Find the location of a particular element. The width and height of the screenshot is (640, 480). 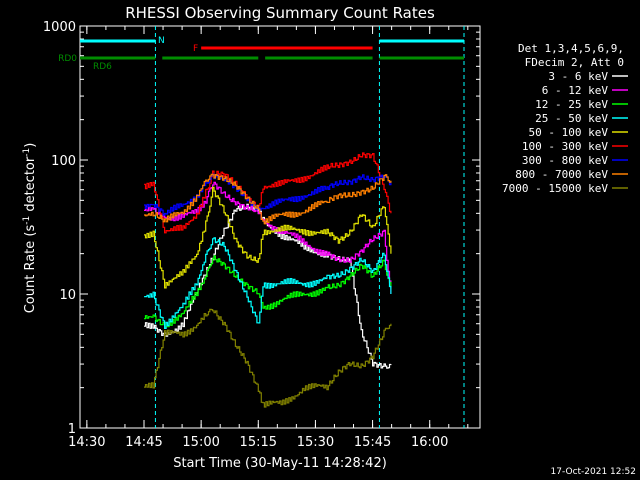

legend-entry-1: 6 - 12 keV is located at coordinates (575, 90).